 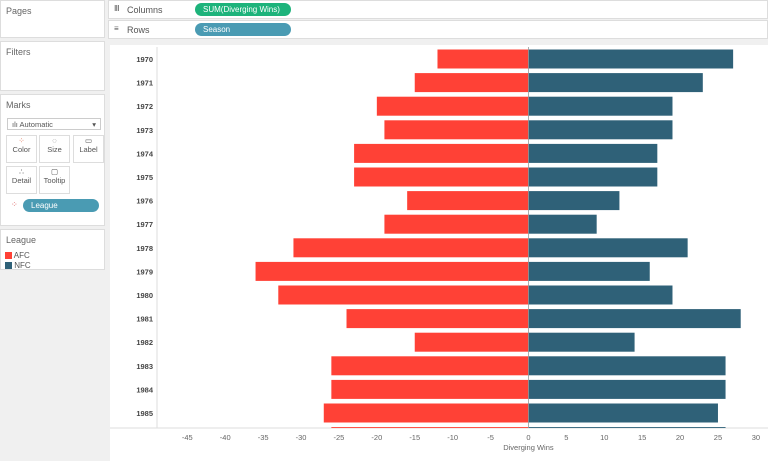 What do you see at coordinates (54, 124) in the screenshot?
I see `mark-type-dropdown: ılı Automatic ▾` at bounding box center [54, 124].